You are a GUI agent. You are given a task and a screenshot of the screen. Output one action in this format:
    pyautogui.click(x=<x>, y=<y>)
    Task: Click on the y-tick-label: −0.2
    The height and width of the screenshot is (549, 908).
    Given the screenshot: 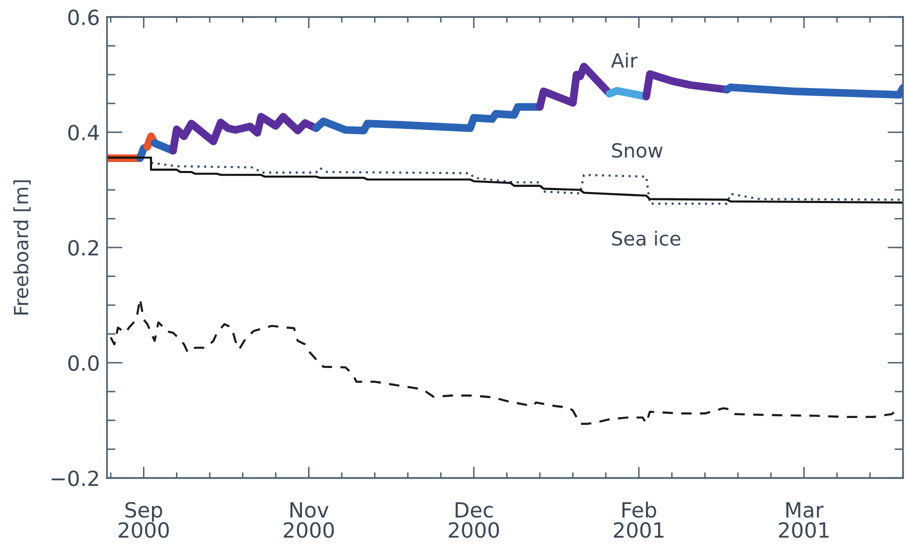 What is the action you would take?
    pyautogui.click(x=75, y=478)
    